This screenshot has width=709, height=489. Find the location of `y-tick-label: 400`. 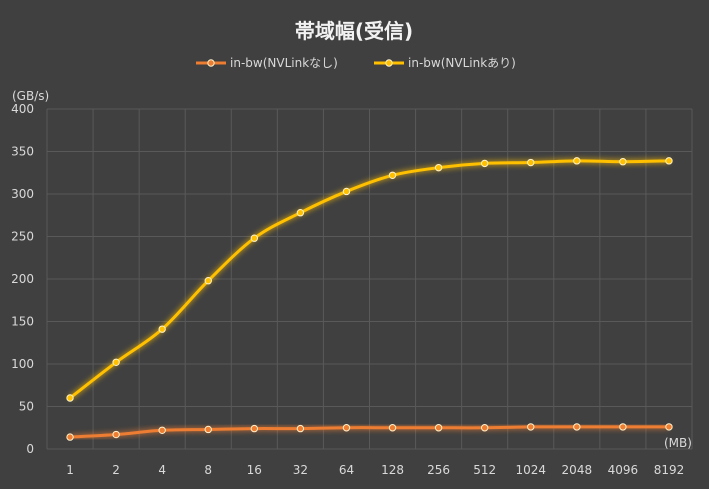

y-tick-label: 400 is located at coordinates (22, 109).